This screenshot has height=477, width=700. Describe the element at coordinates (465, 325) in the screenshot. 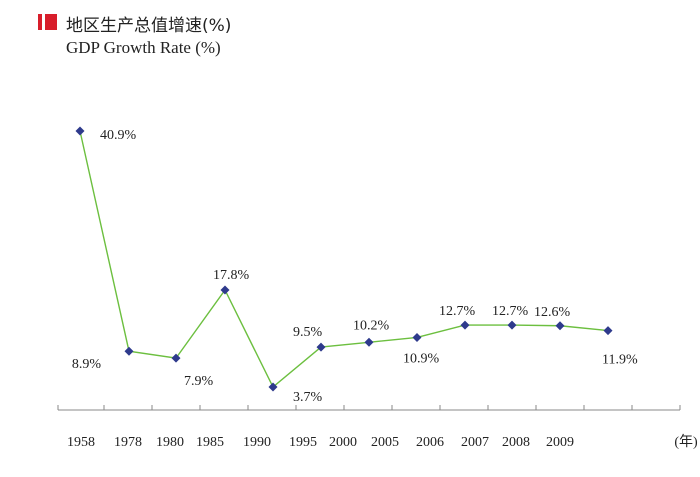

I see `data-point-2006` at that location.